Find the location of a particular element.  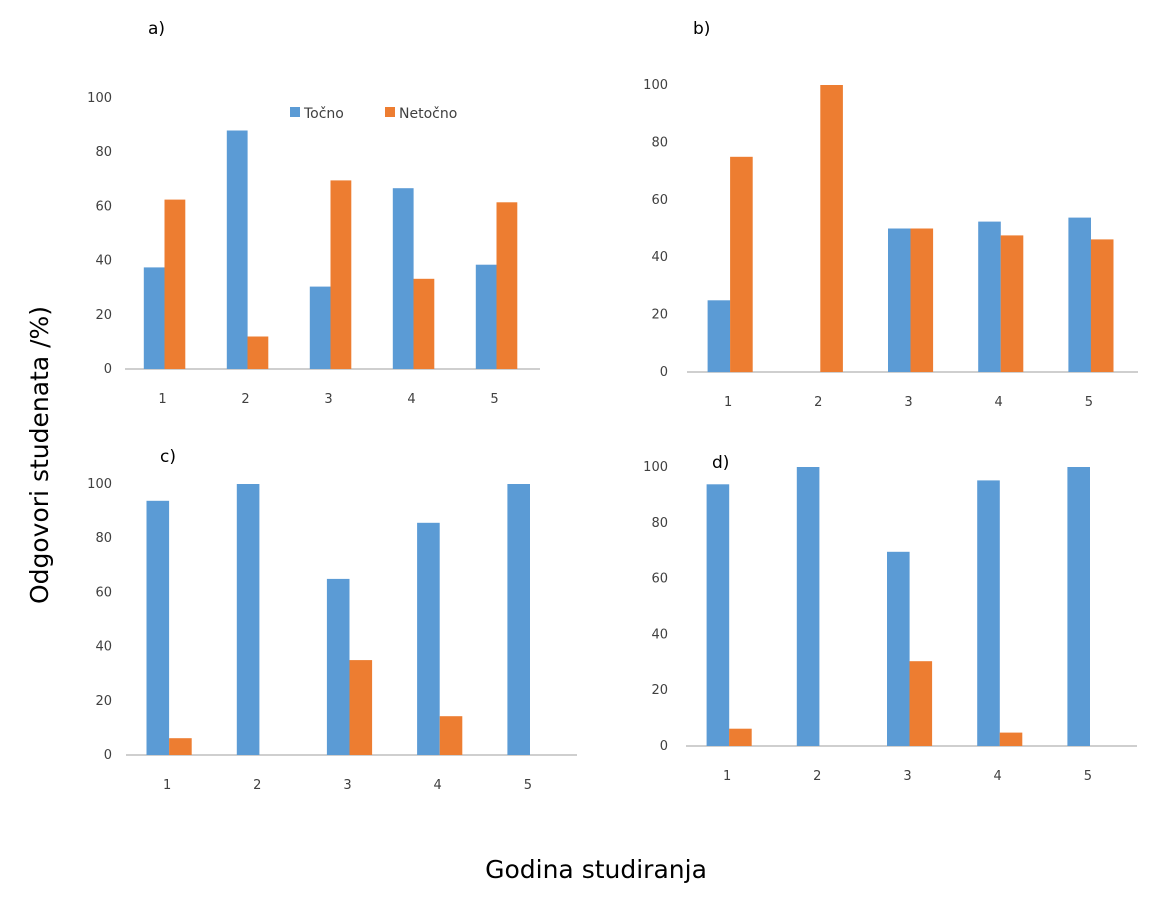

legend-label-tocno: Točno is located at coordinates (323, 114).